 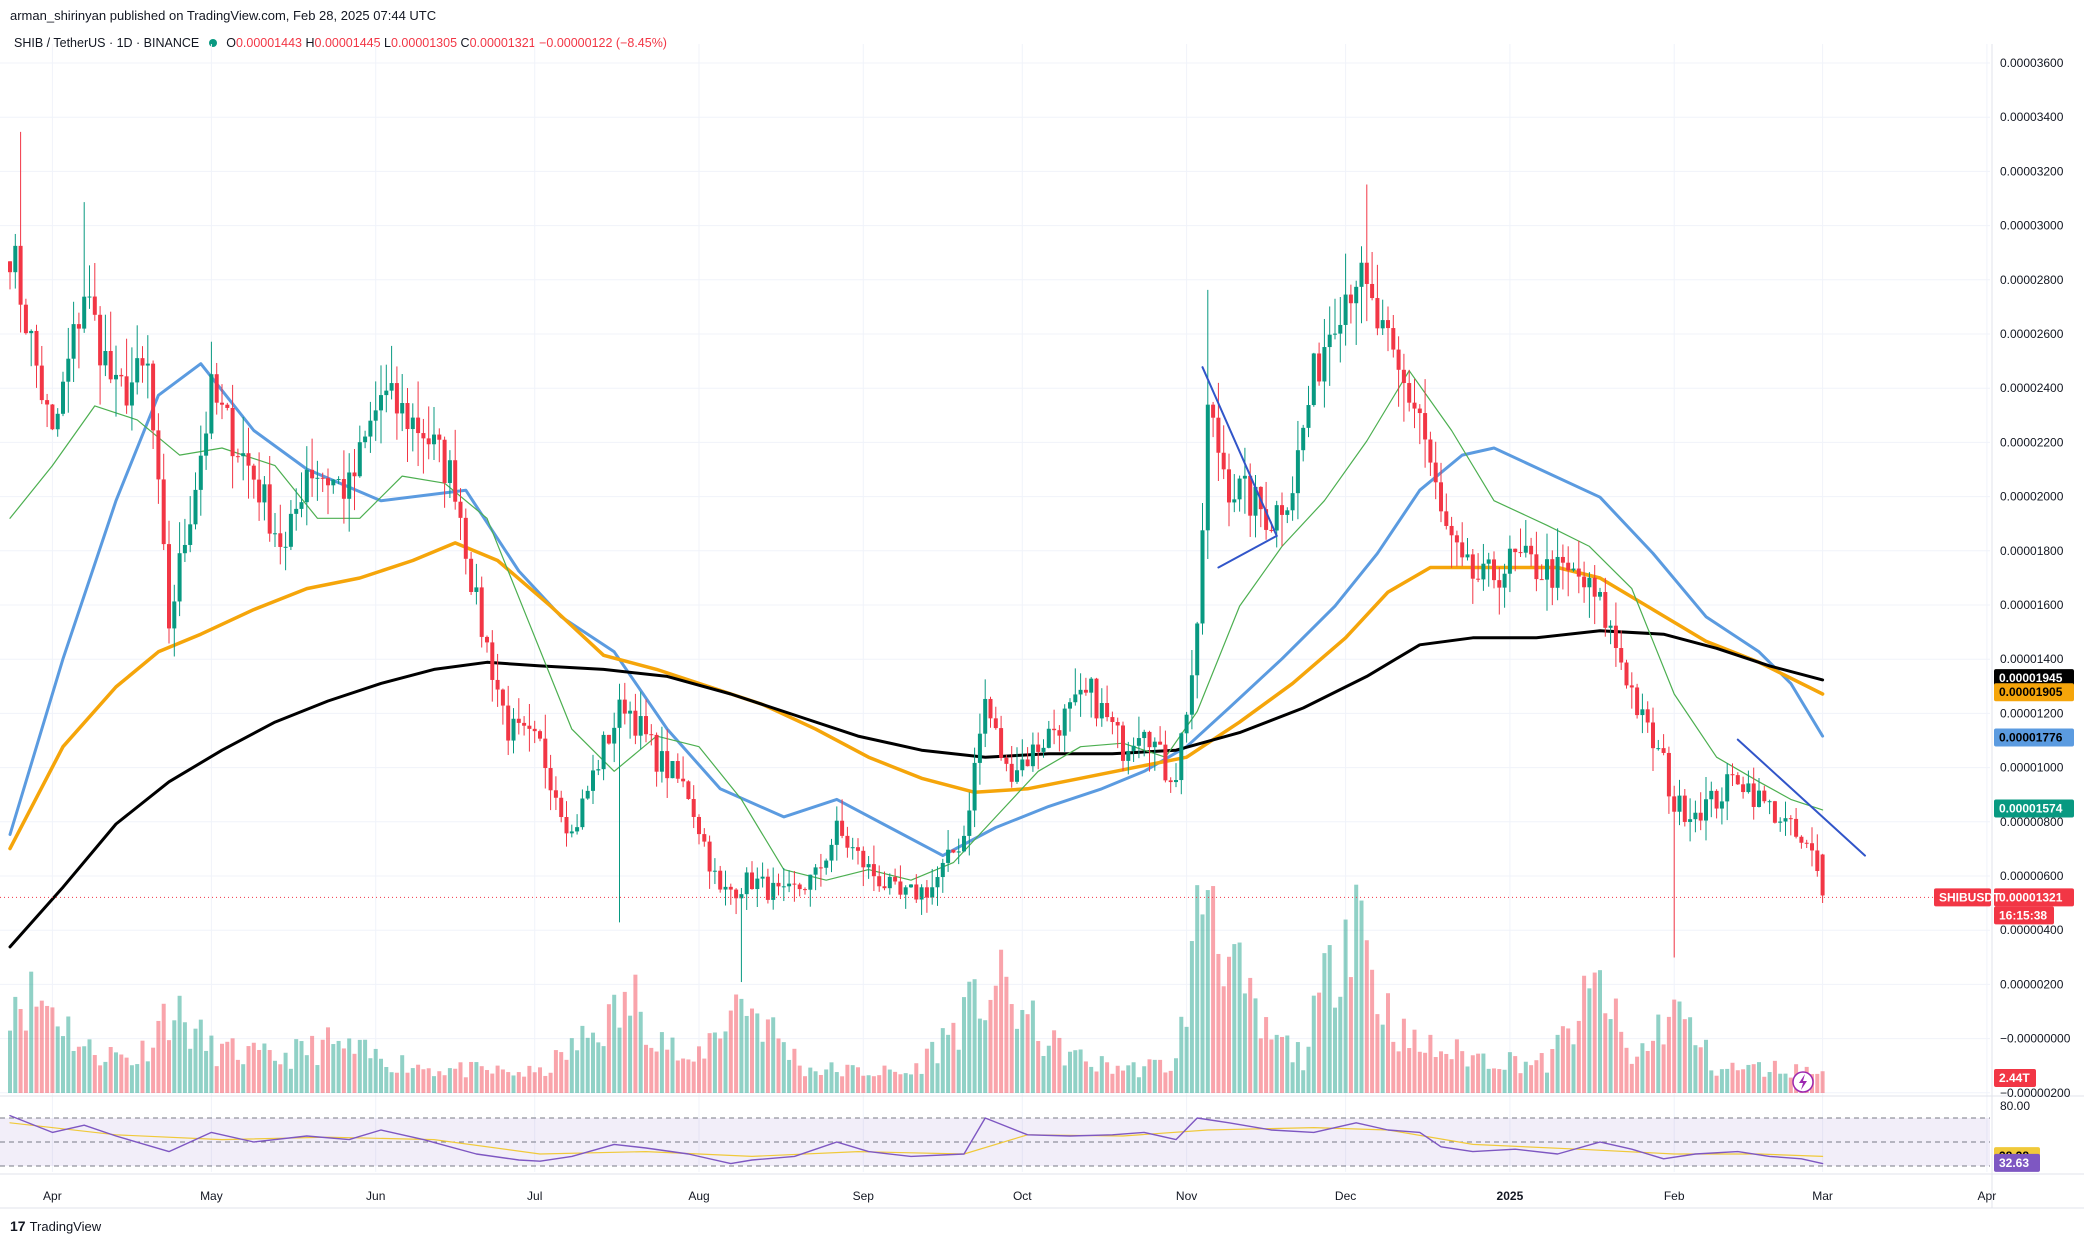 I want to click on symbol-name: SHIB / TetherUS · 1D · BINANCE, so click(x=107, y=43).